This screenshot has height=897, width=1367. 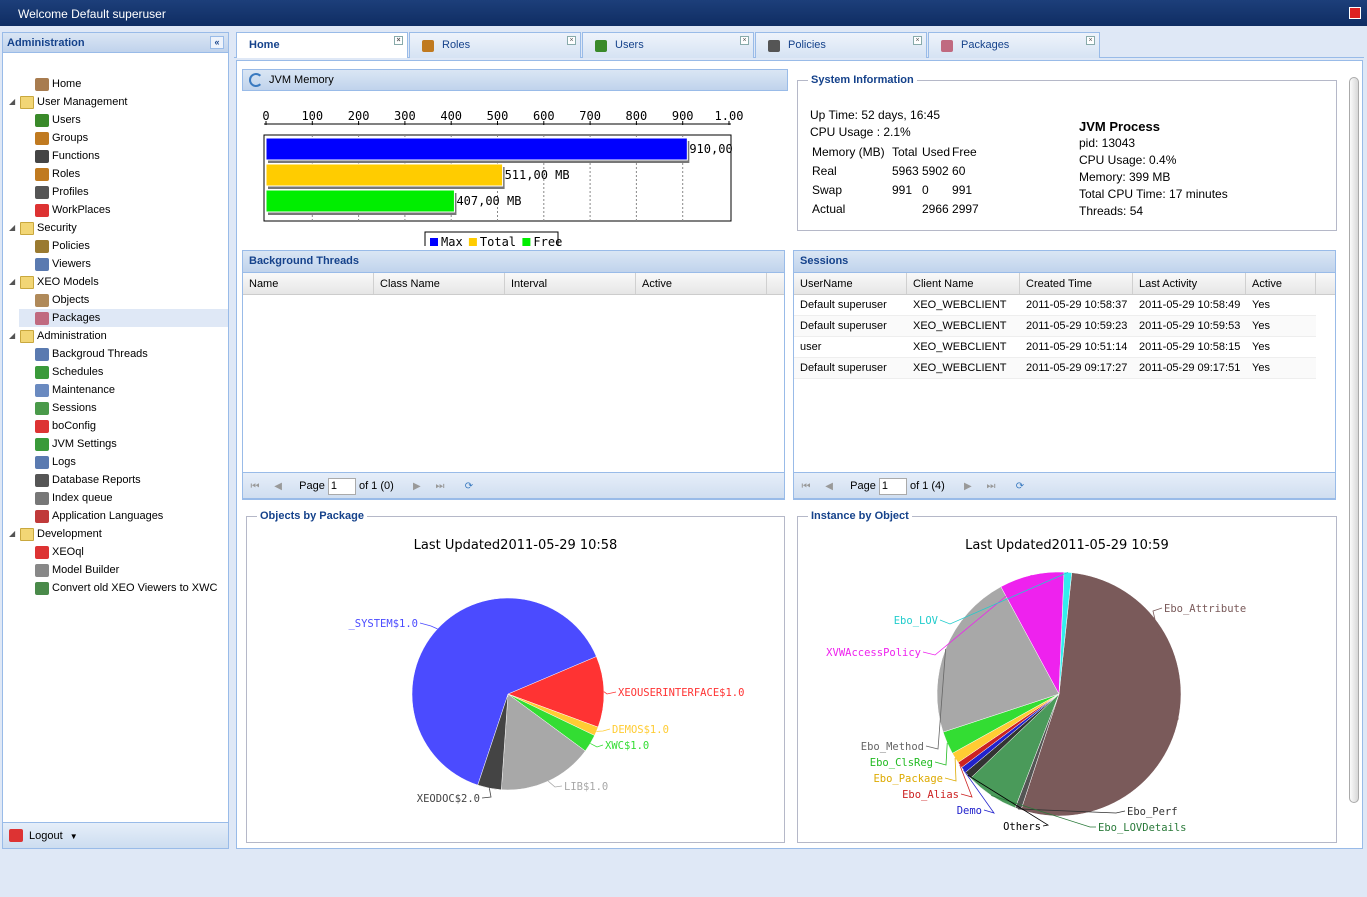 I want to click on sidebar-item-administration: ◢ Administration, so click(x=118, y=336).